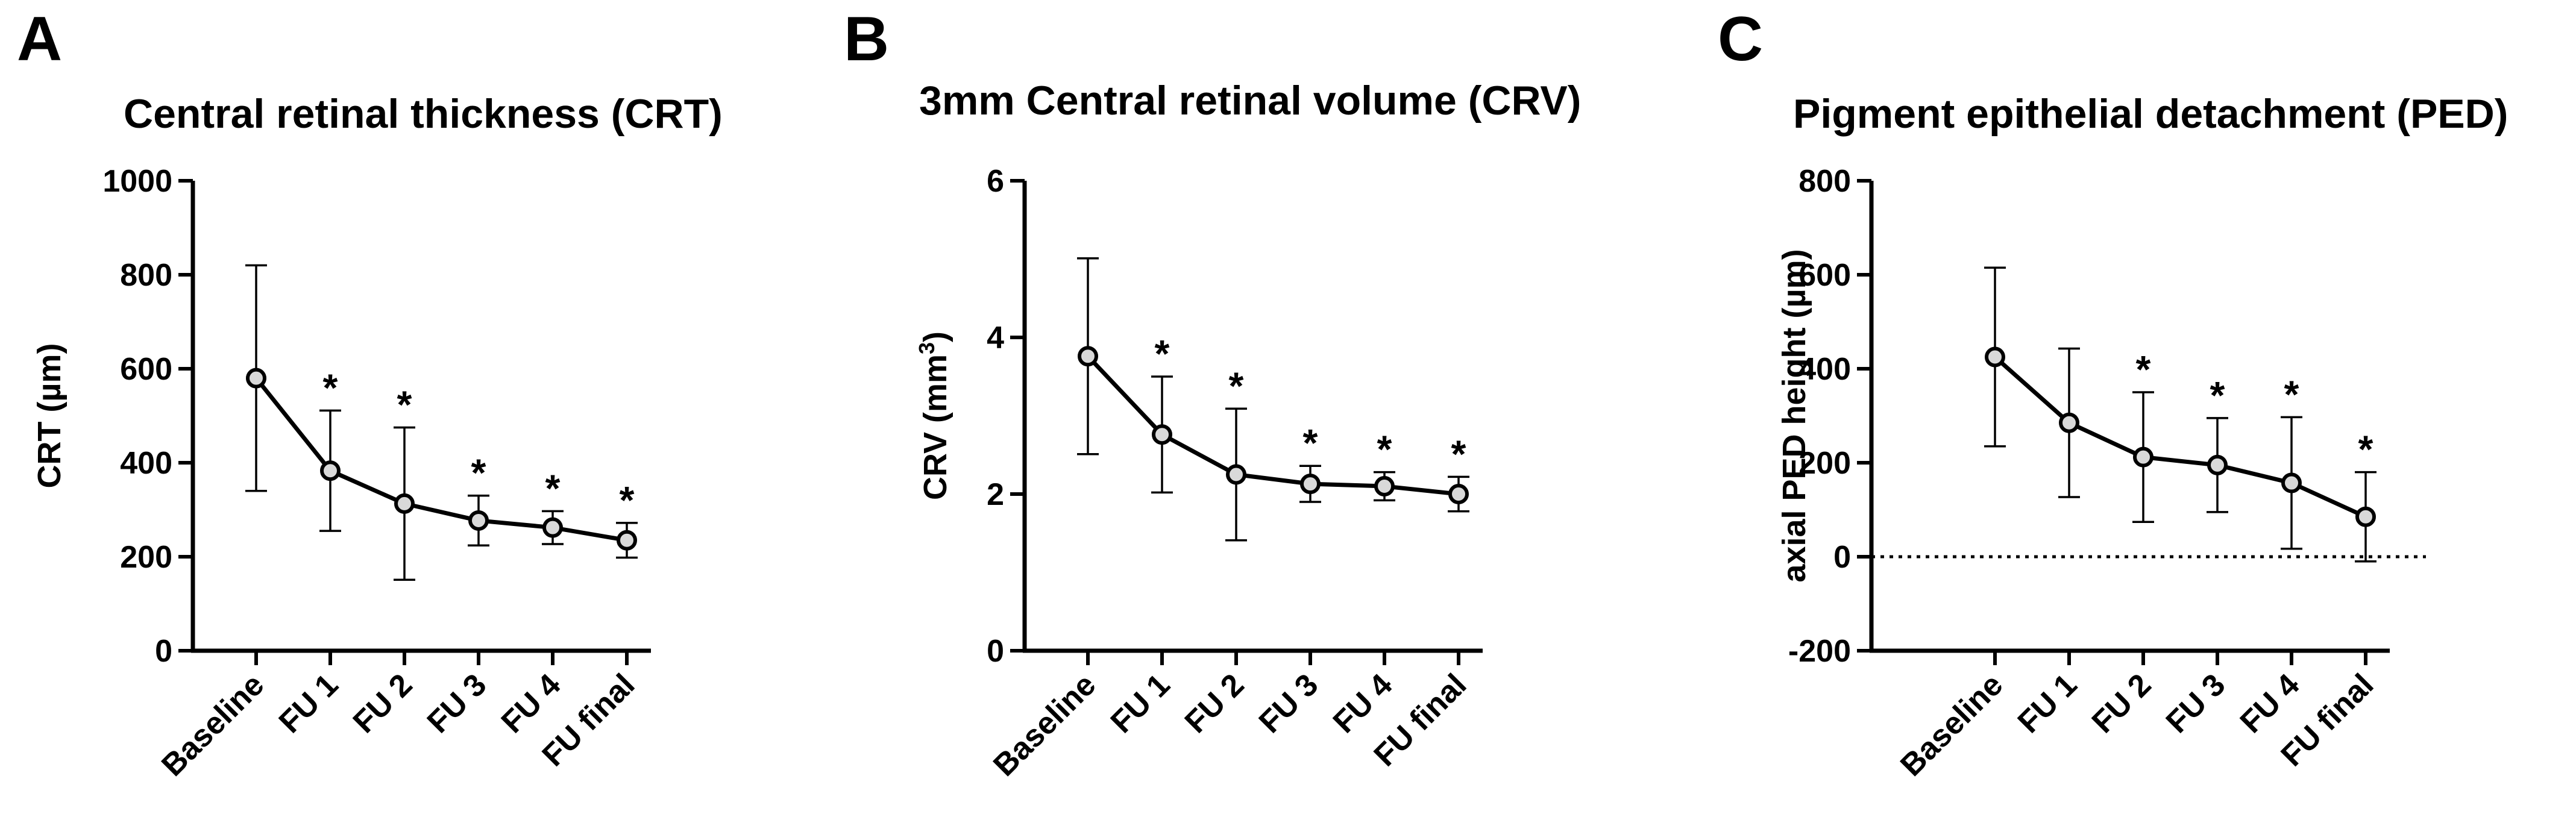 This screenshot has width=2576, height=814. What do you see at coordinates (995, 338) in the screenshot?
I see `y-tick-label: 4` at bounding box center [995, 338].